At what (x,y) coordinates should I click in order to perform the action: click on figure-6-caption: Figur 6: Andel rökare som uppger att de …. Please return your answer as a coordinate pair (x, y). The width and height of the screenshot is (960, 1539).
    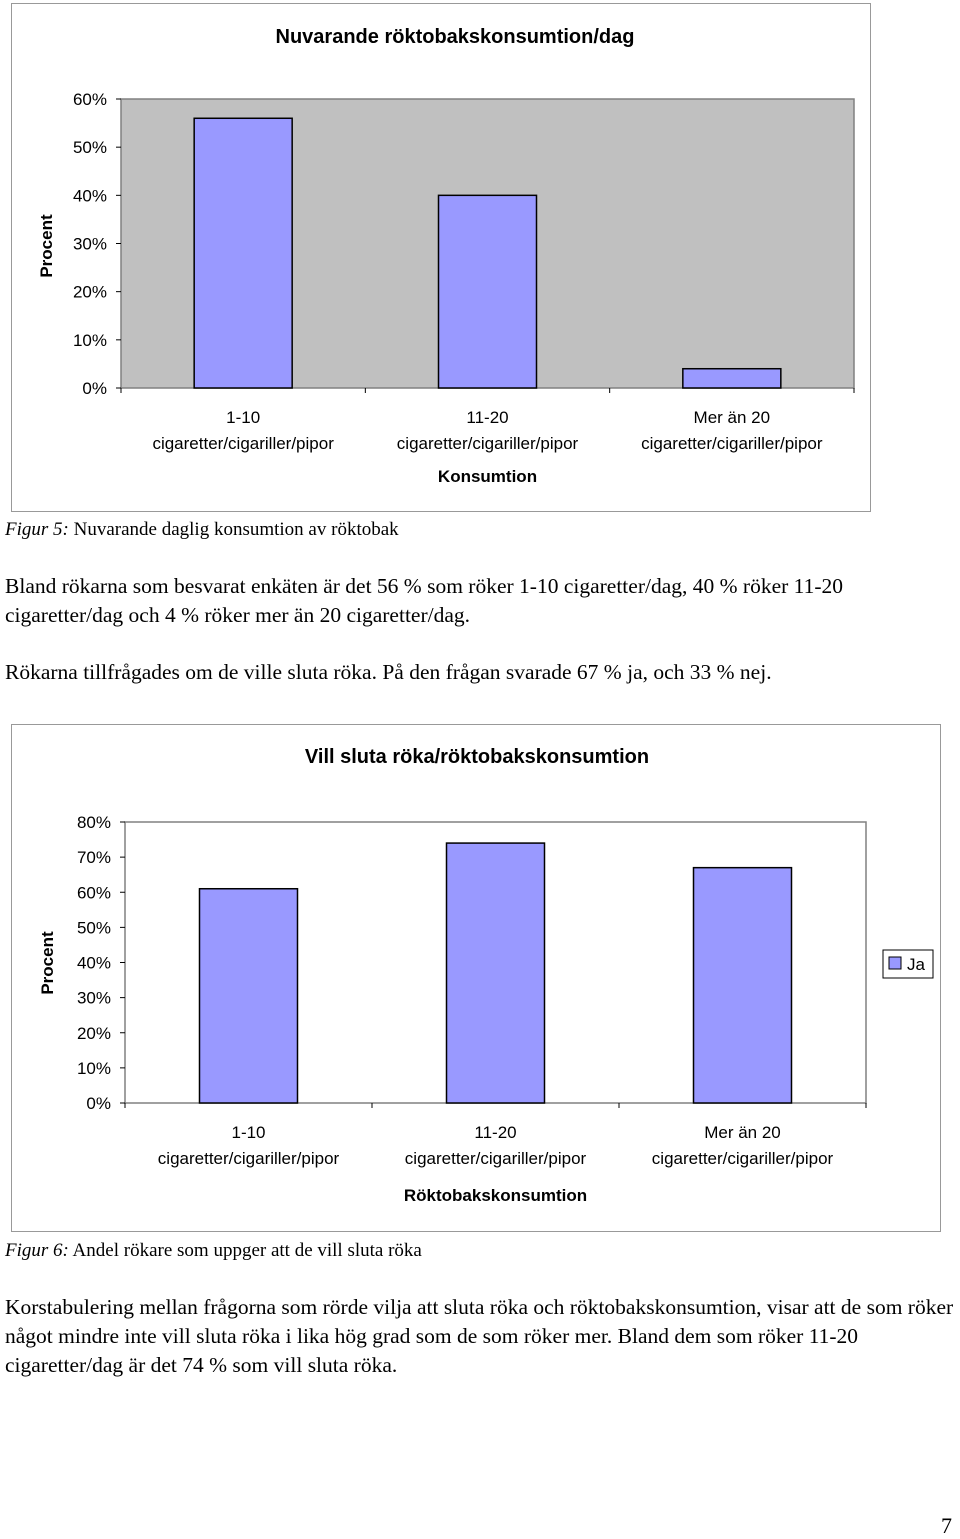
    Looking at the image, I should click on (213, 1251).